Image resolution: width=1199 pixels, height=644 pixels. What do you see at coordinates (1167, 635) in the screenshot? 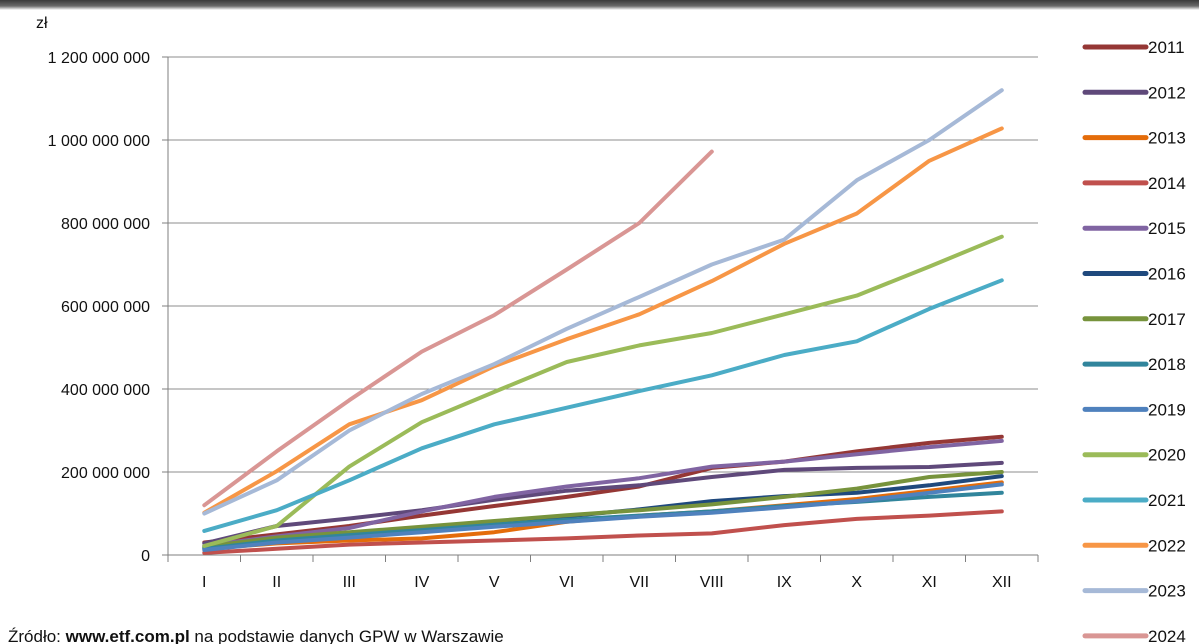
I see `legend-label-2024: 2024` at bounding box center [1167, 635].